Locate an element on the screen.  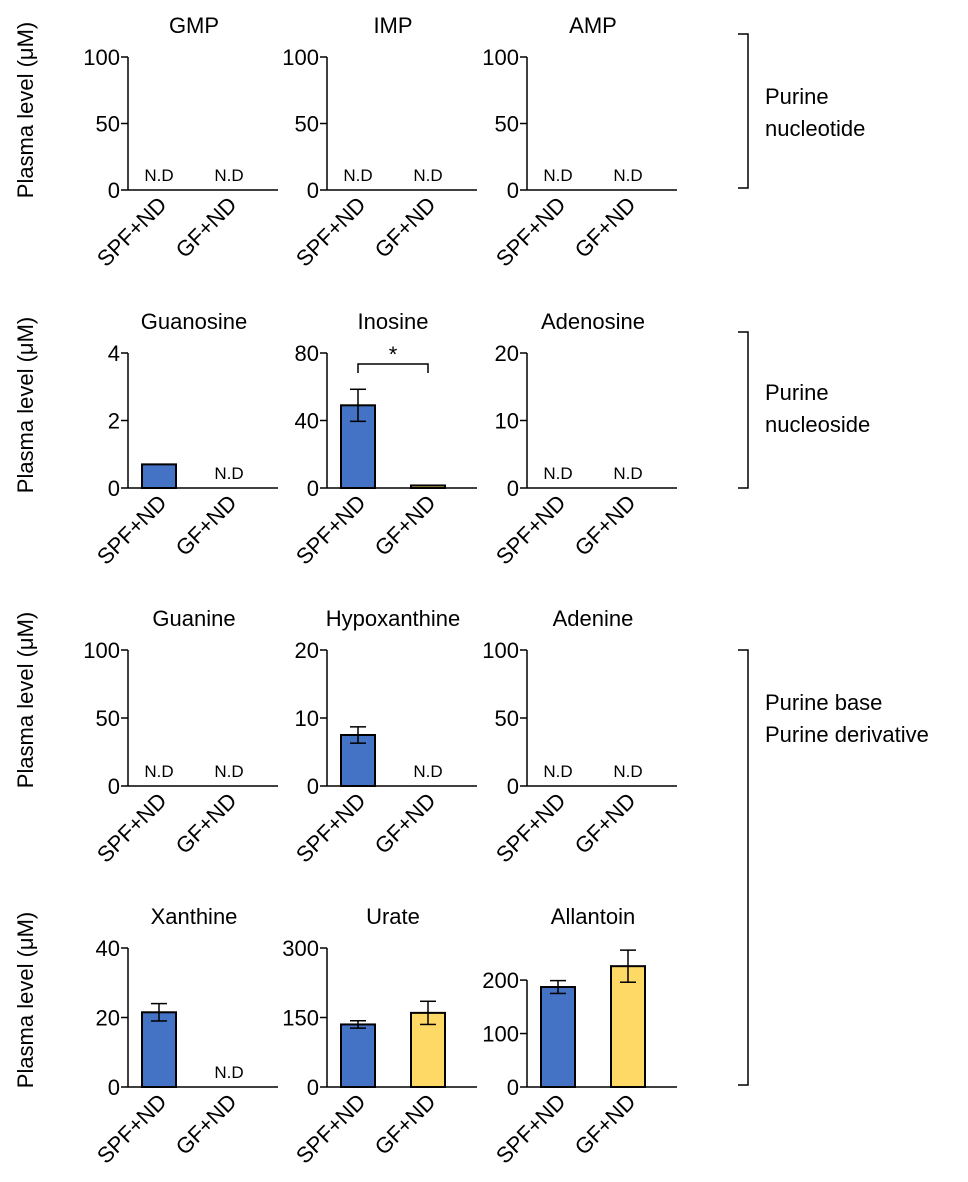
y-axis-label-row2: Plasma level (μM) is located at coordinates (25, 405).